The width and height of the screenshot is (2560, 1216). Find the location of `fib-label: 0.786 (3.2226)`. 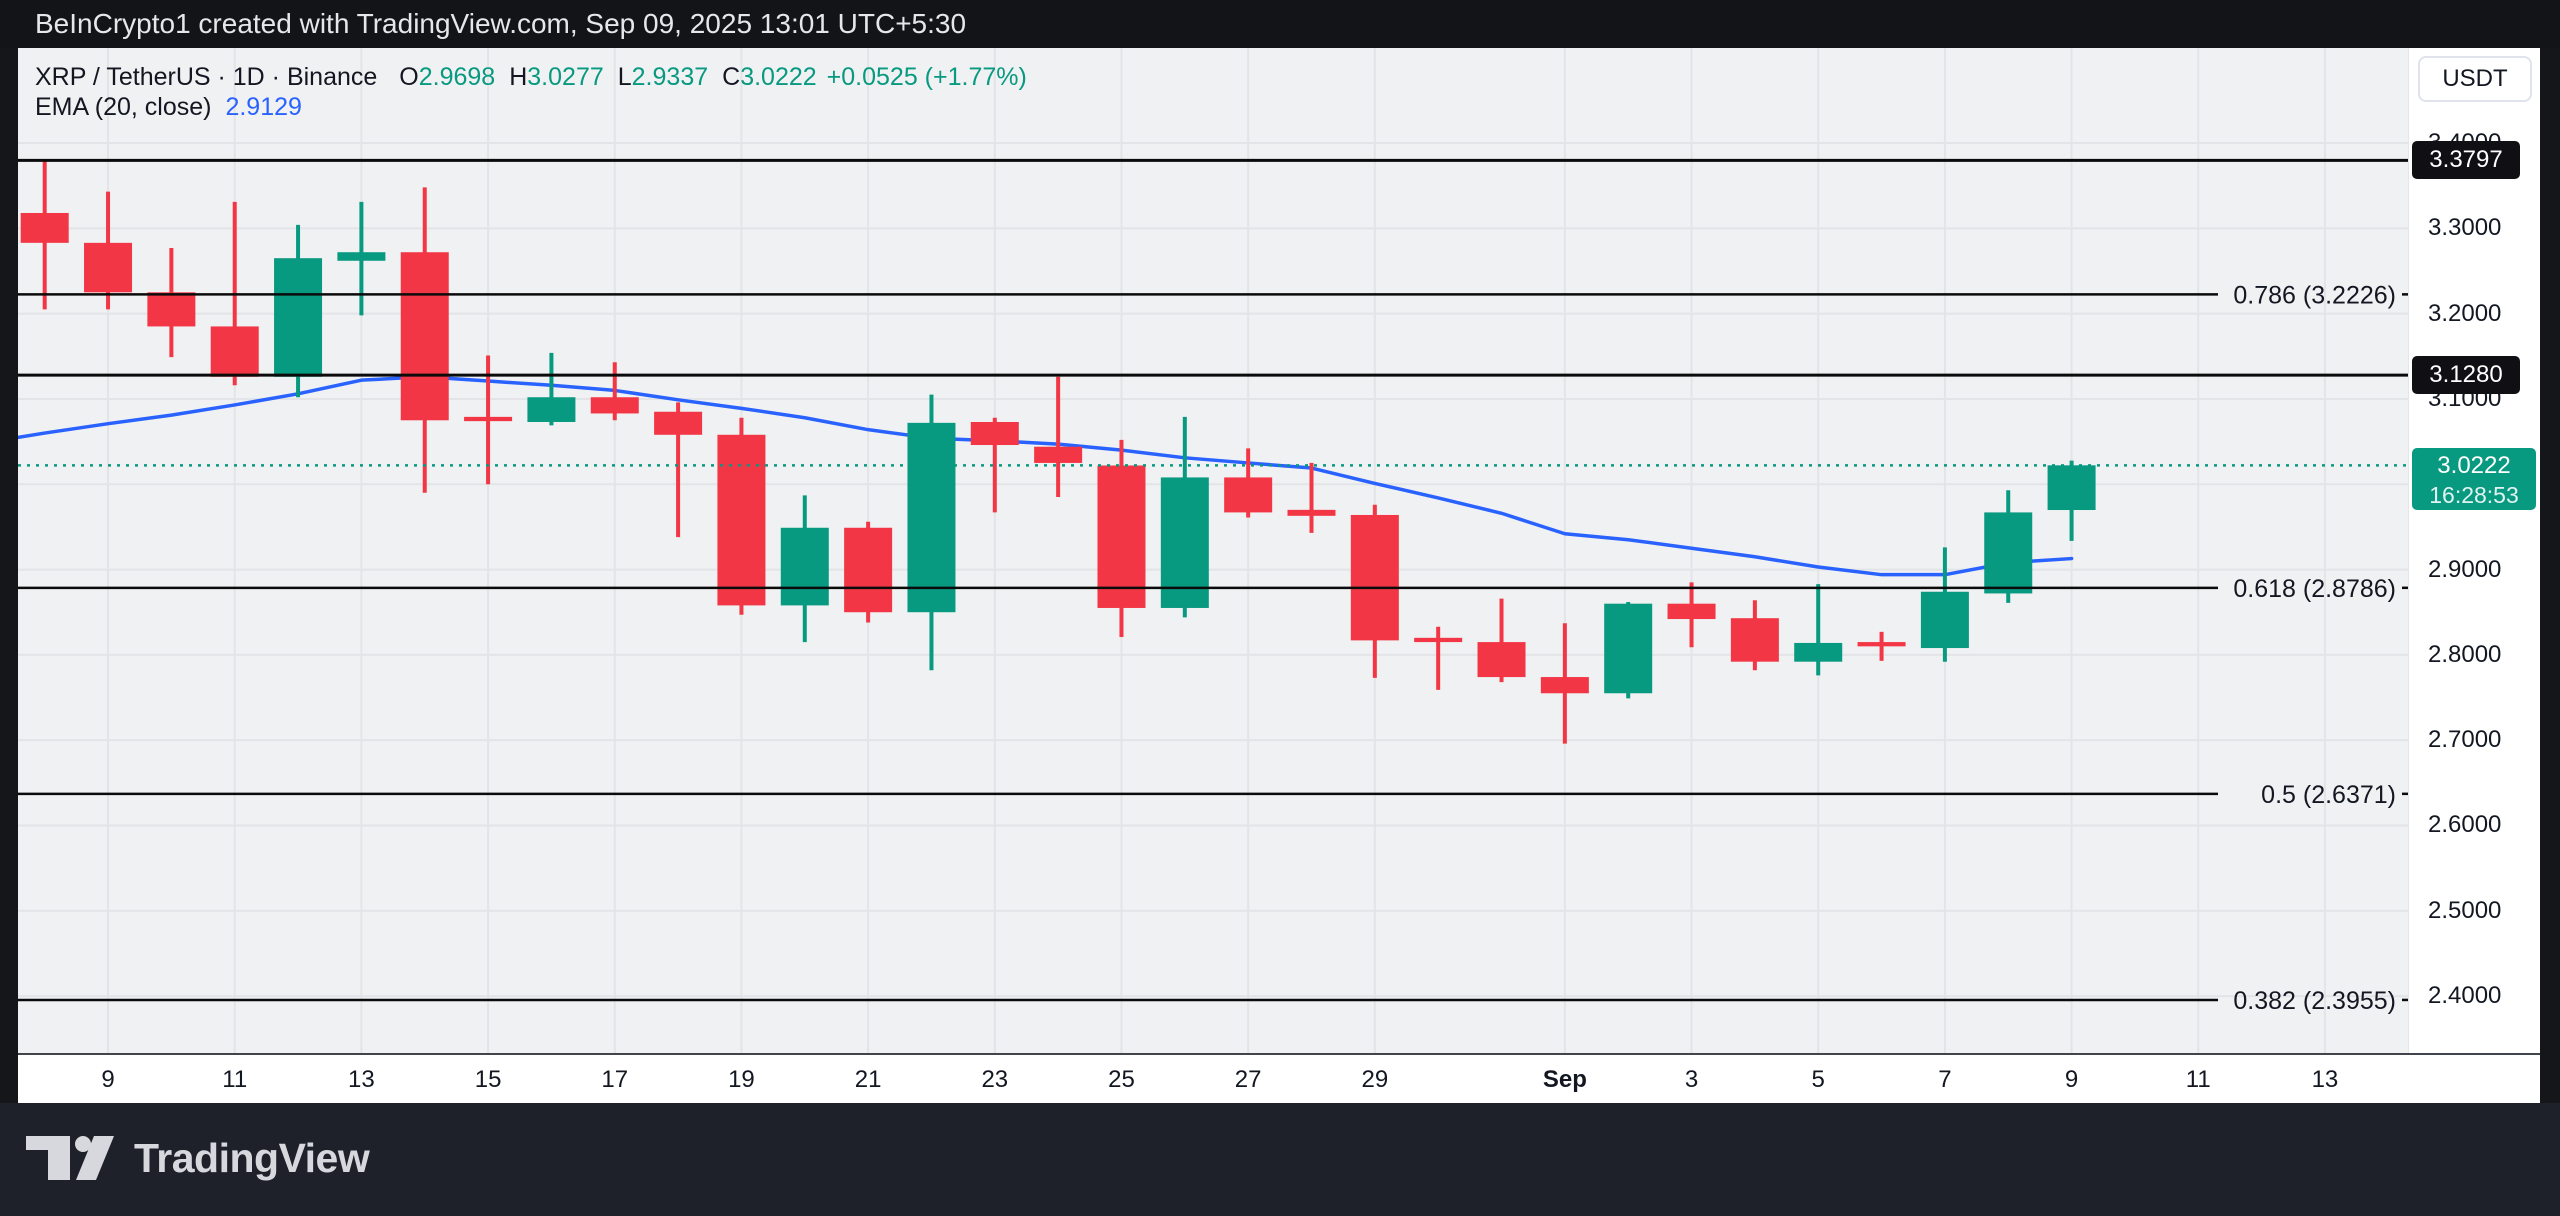

fib-label: 0.786 (3.2226) is located at coordinates (2314, 295).